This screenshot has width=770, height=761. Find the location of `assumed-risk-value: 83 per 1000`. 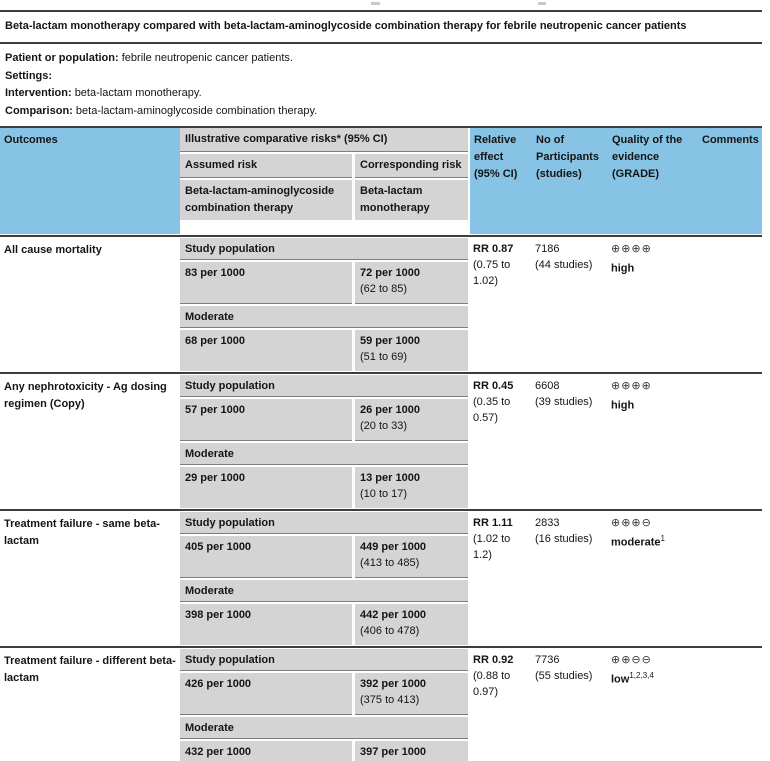

assumed-risk-value: 83 per 1000 is located at coordinates (266, 283).